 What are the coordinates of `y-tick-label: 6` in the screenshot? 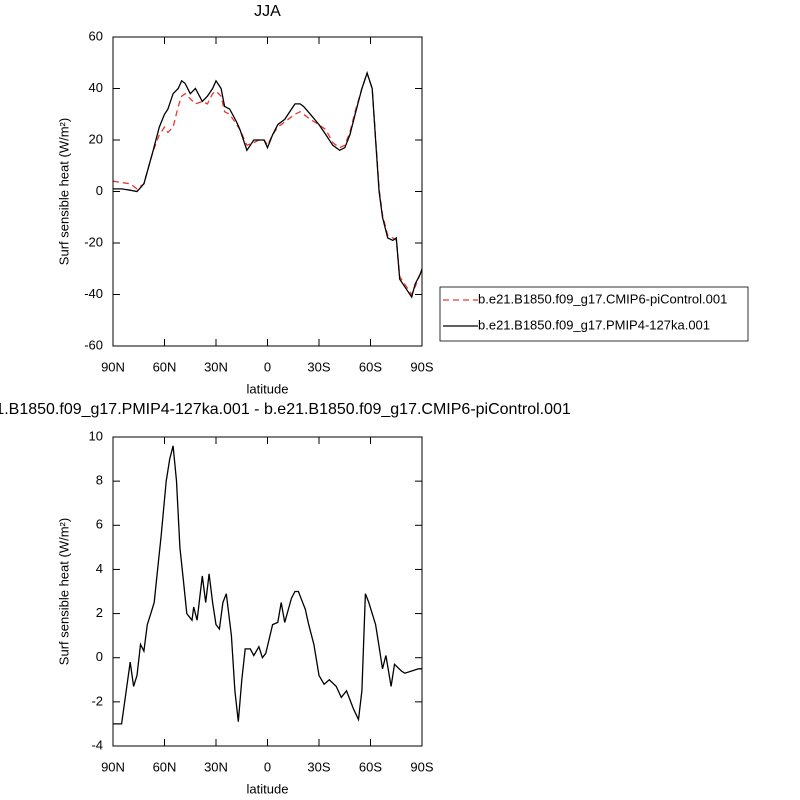 It's located at (99, 524).